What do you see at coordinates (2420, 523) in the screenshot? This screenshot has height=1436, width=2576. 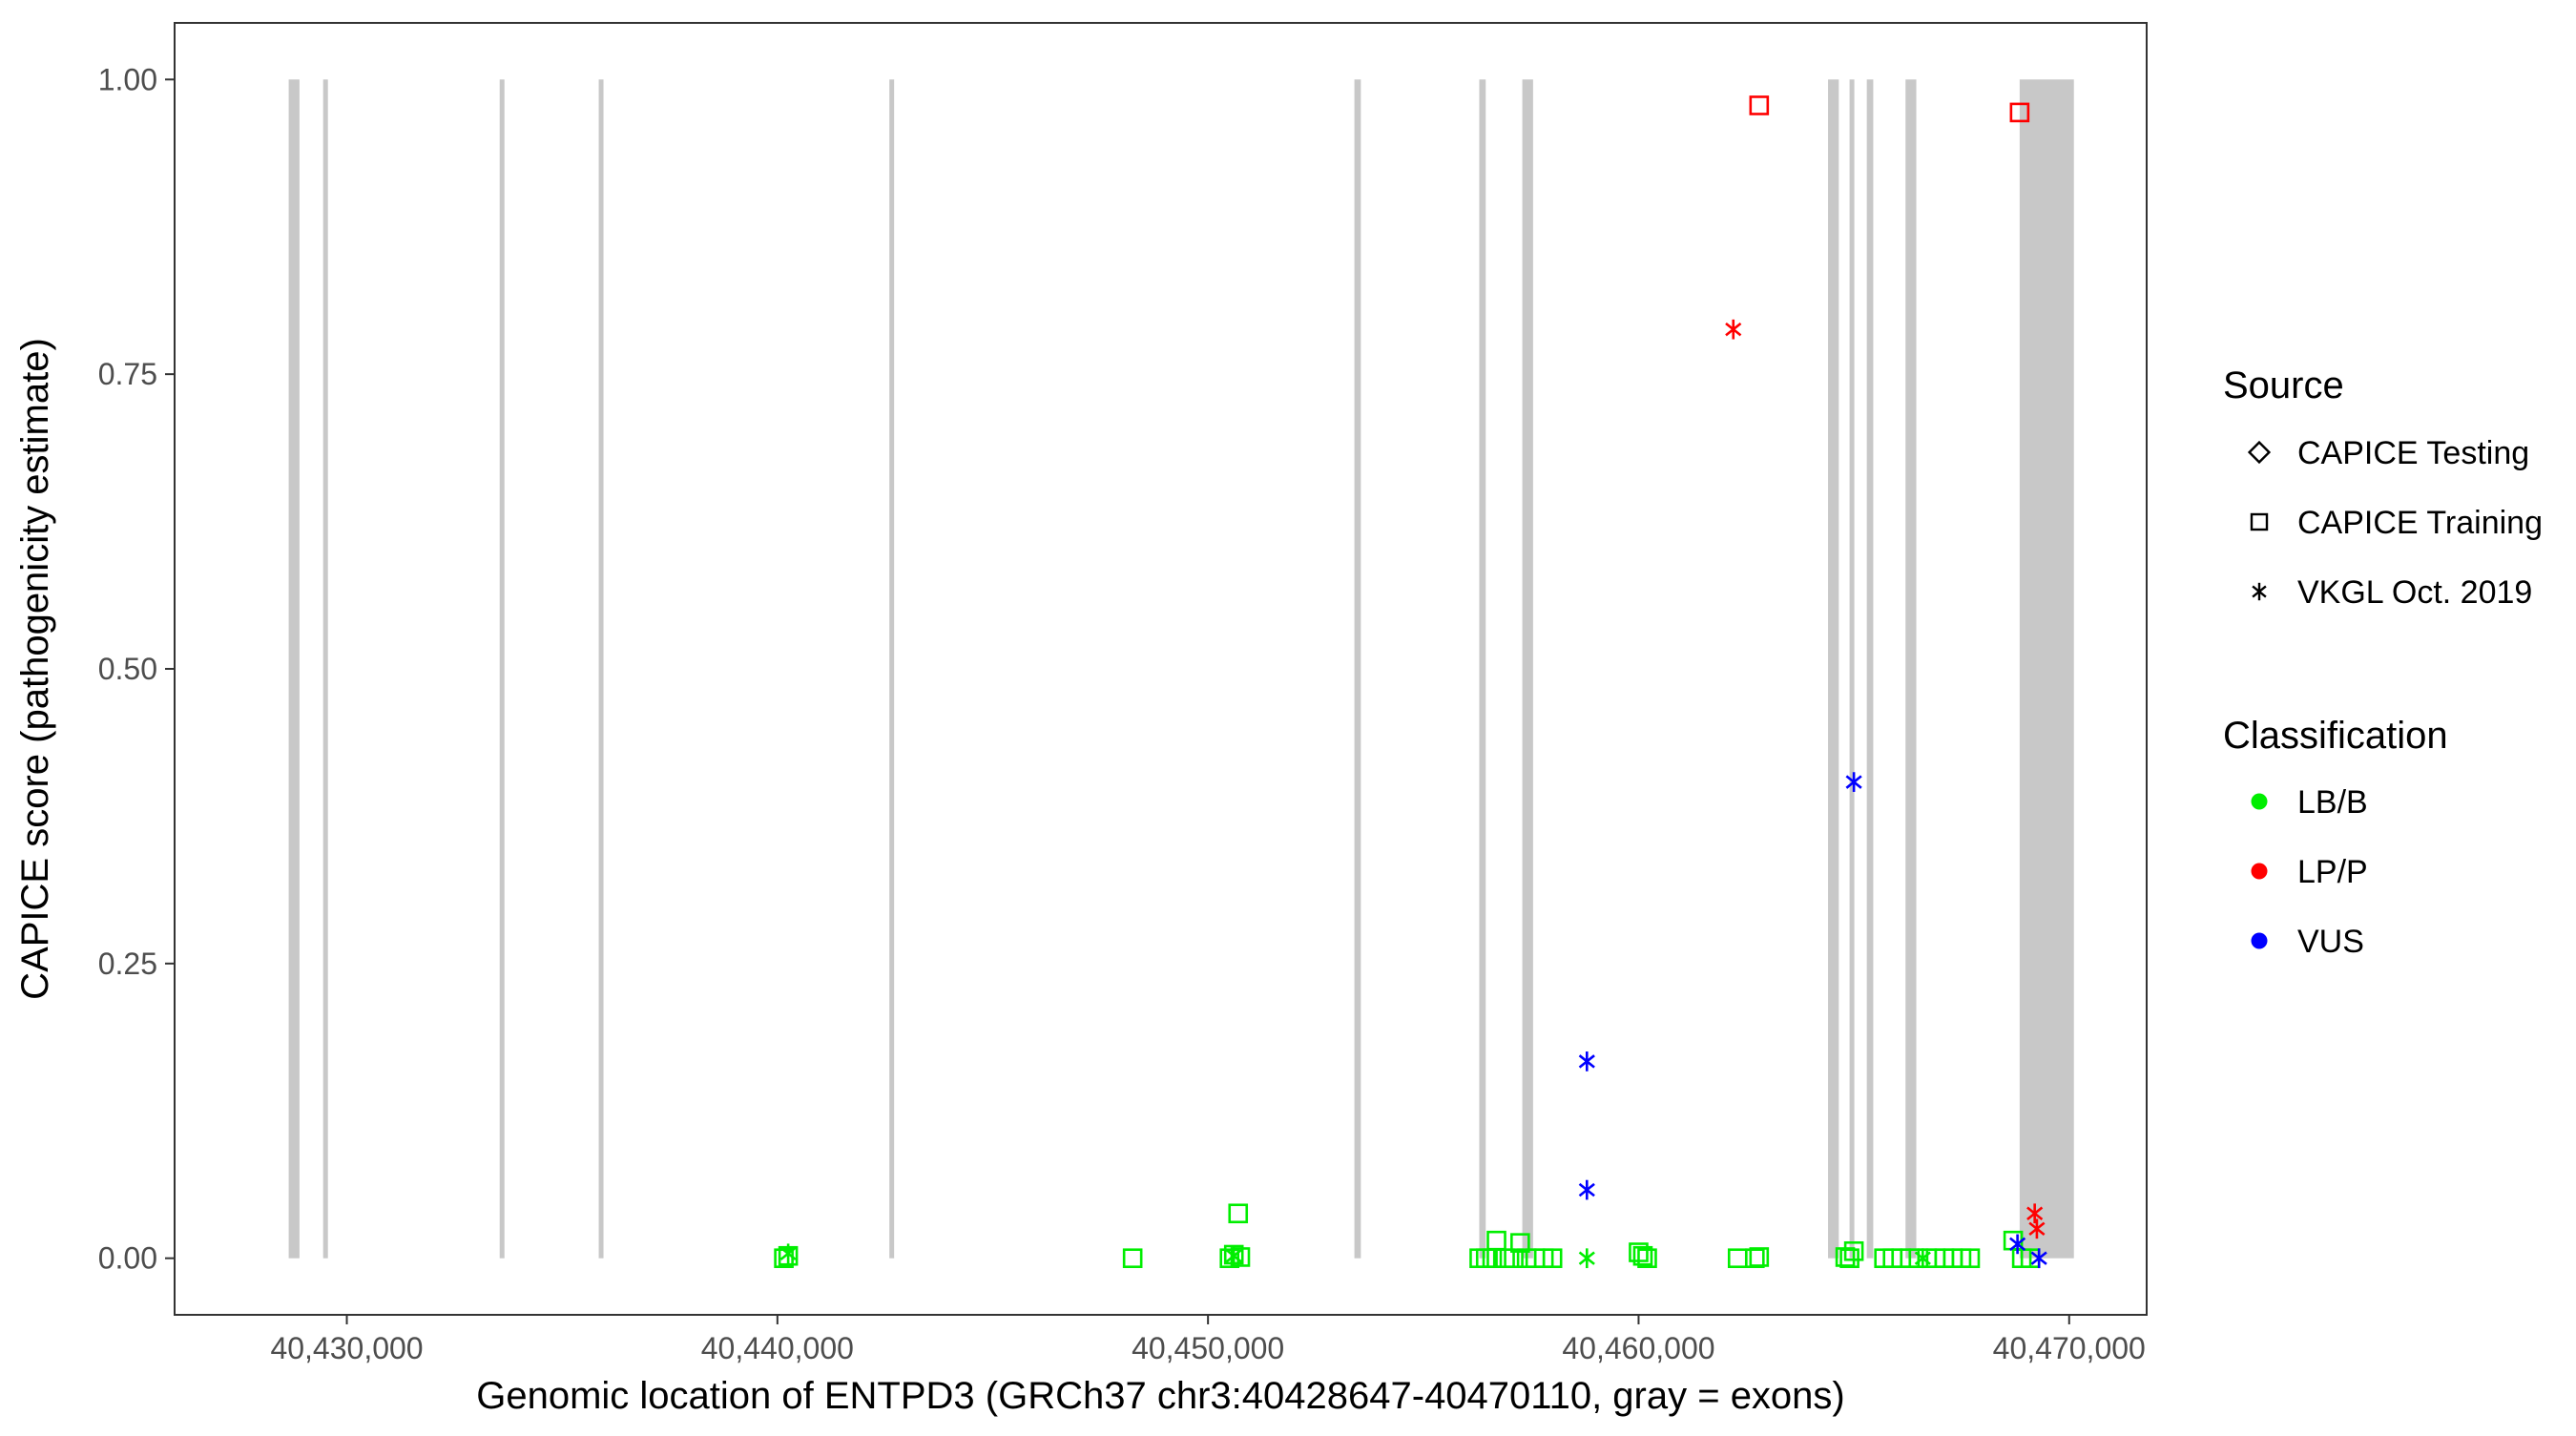 I see `legend-label: CAPICE Training` at bounding box center [2420, 523].